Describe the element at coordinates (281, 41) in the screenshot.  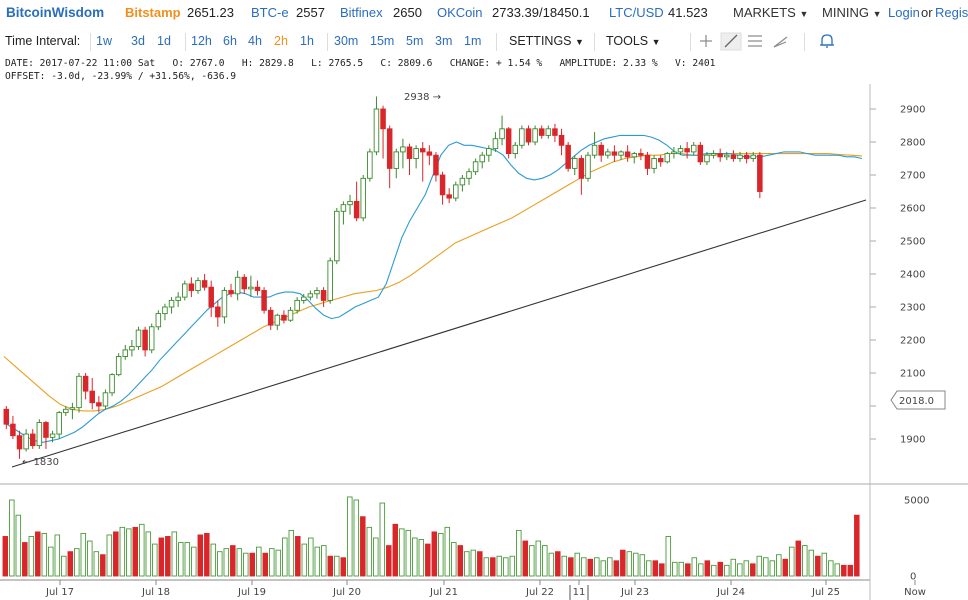
I see `interval-2h: 2h` at that location.